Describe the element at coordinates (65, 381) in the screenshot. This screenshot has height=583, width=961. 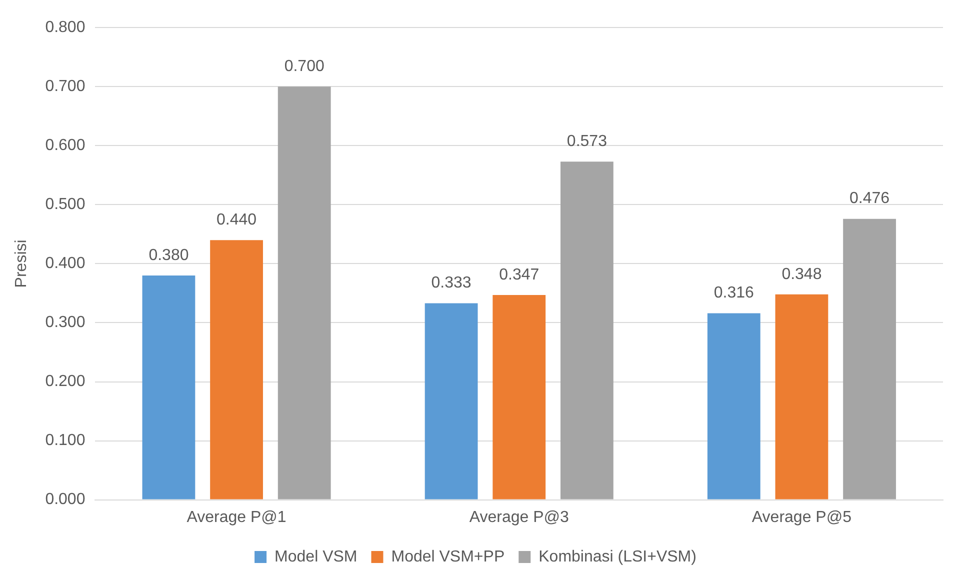
I see `y-tick-label: 0.200` at that location.